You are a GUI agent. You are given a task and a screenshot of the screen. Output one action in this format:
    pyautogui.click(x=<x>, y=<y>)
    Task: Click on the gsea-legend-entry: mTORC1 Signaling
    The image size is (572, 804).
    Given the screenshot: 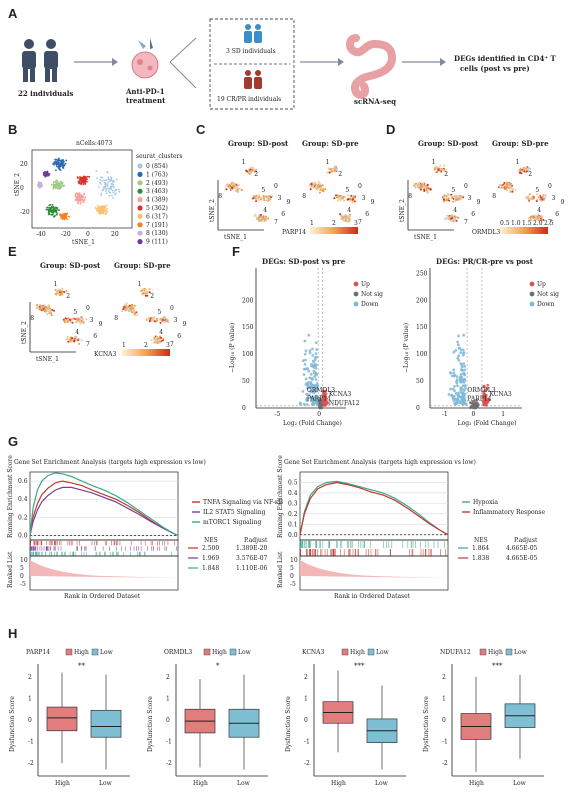 What is the action you would take?
    pyautogui.click(x=232, y=522)
    